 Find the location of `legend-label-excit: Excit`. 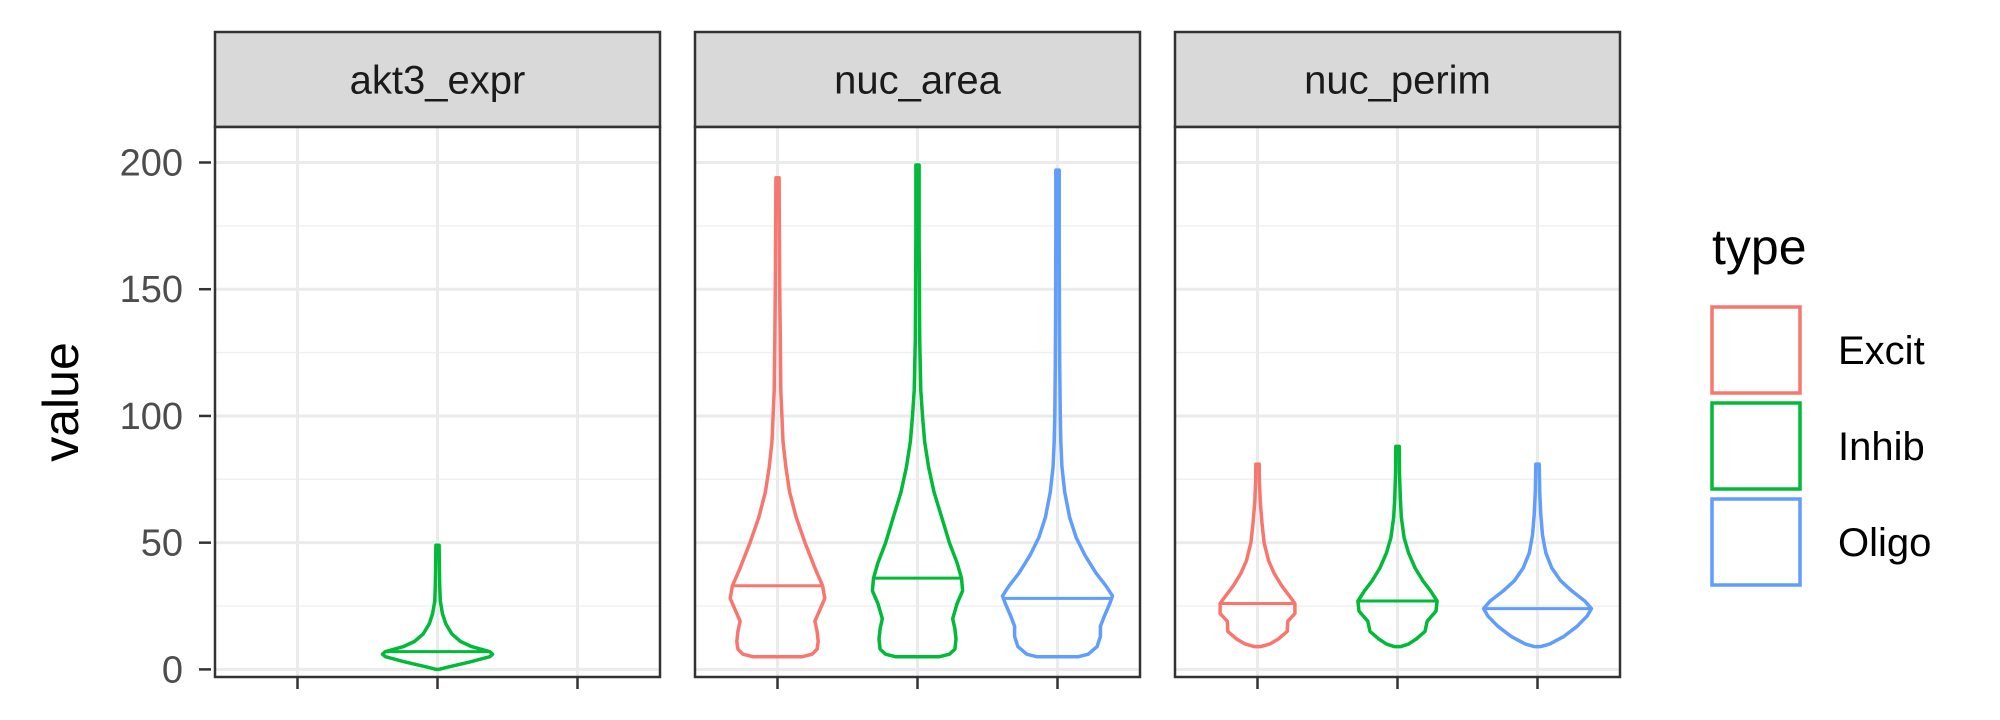

legend-label-excit: Excit is located at coordinates (1881, 351).